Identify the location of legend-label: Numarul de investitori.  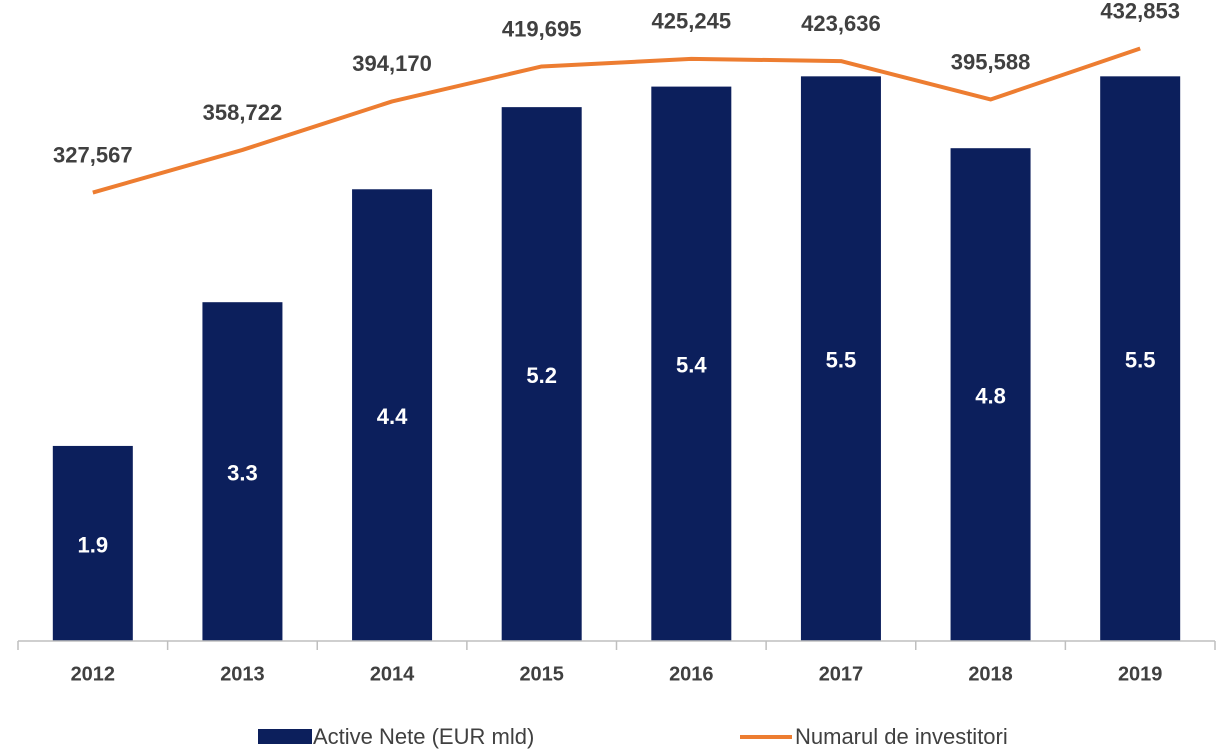
(901, 736).